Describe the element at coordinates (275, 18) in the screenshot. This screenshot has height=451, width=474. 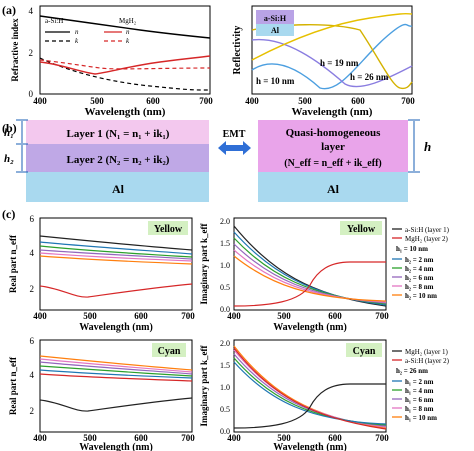
I see `inset-asih-label: a-Si:H` at that location.